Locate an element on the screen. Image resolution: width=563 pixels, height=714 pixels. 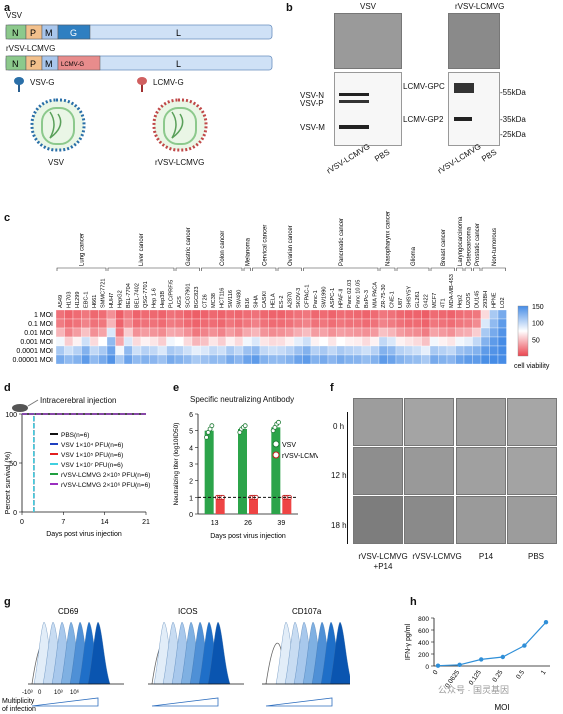
y-tick-label: 200 is located at coordinates (423, 655).